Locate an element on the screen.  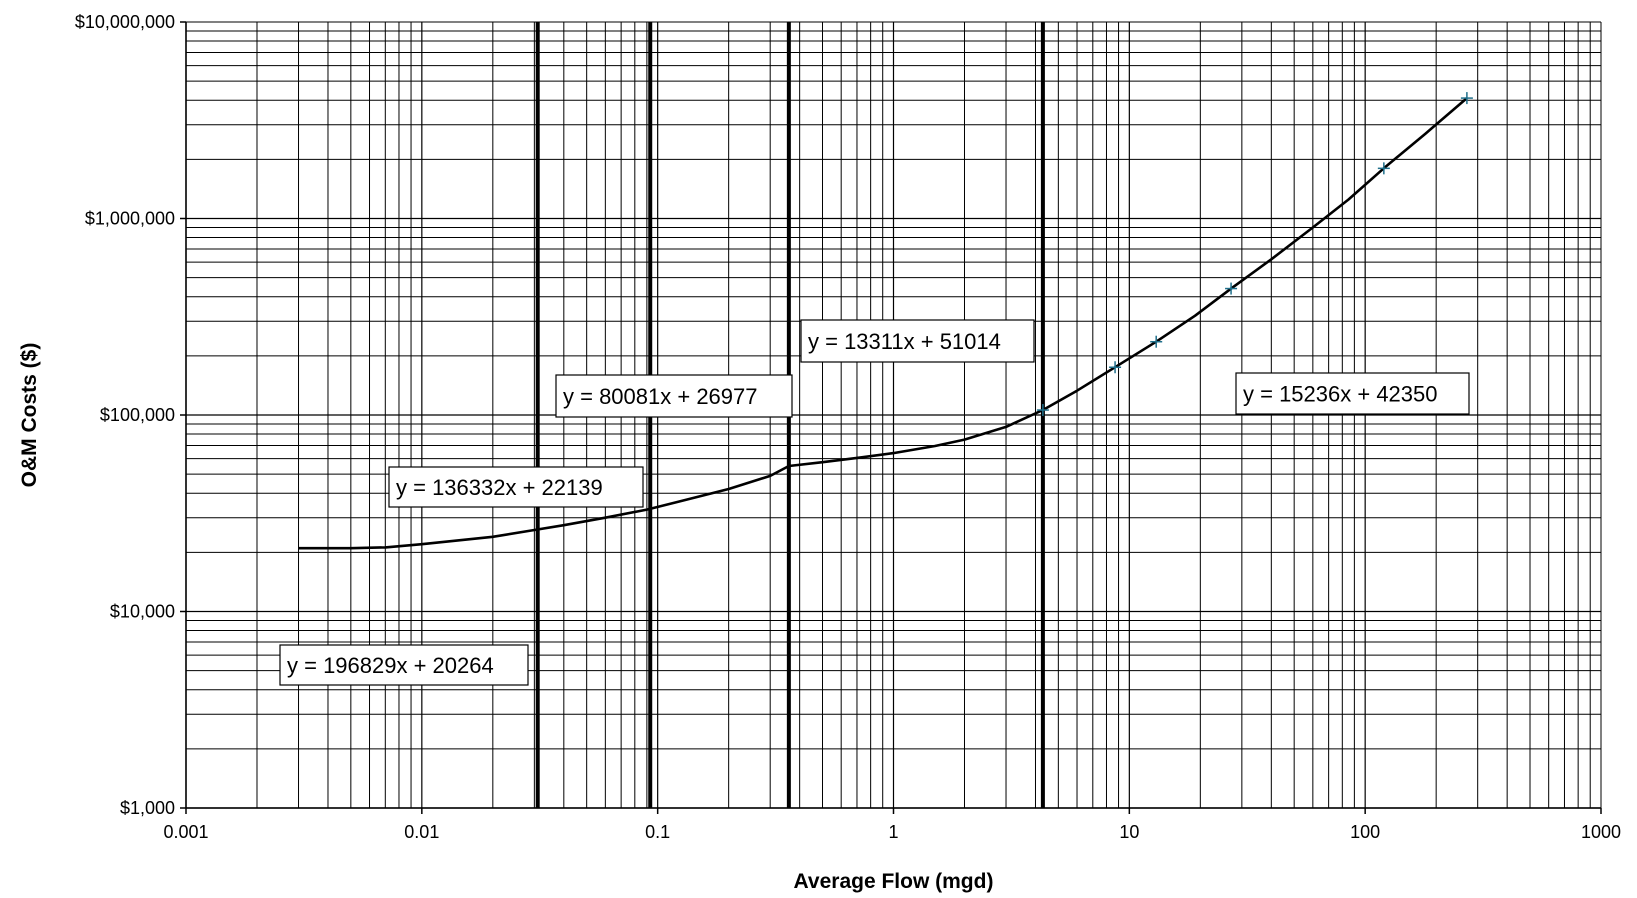
equation-box: y = 13311x + 51014 is located at coordinates (917, 341).